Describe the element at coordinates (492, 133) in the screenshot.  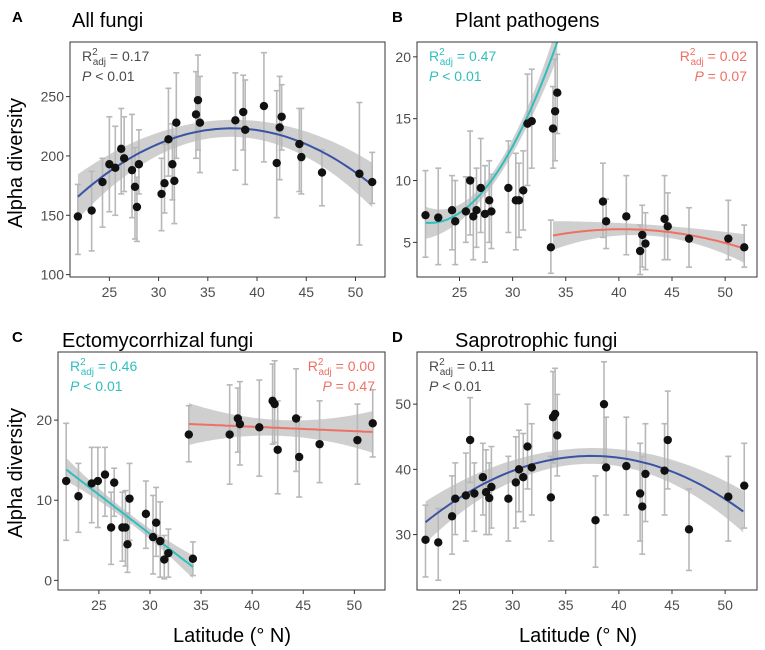
I see `fit-line-south` at that location.